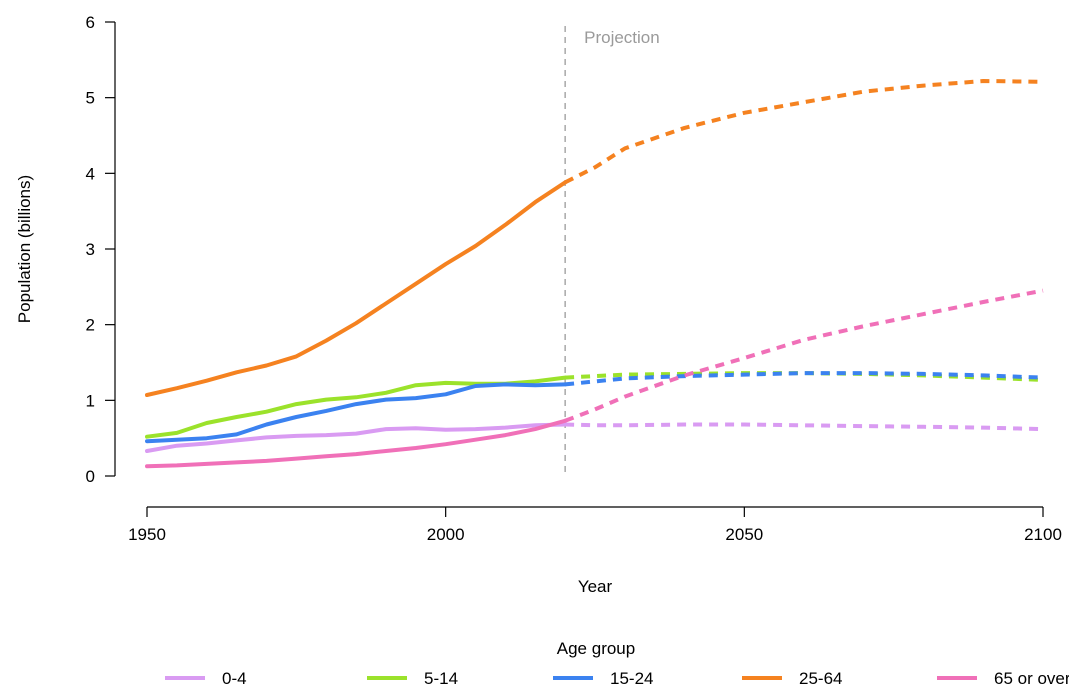 Image resolution: width=1069 pixels, height=691 pixels. I want to click on y-tick-label: 1, so click(90, 400).